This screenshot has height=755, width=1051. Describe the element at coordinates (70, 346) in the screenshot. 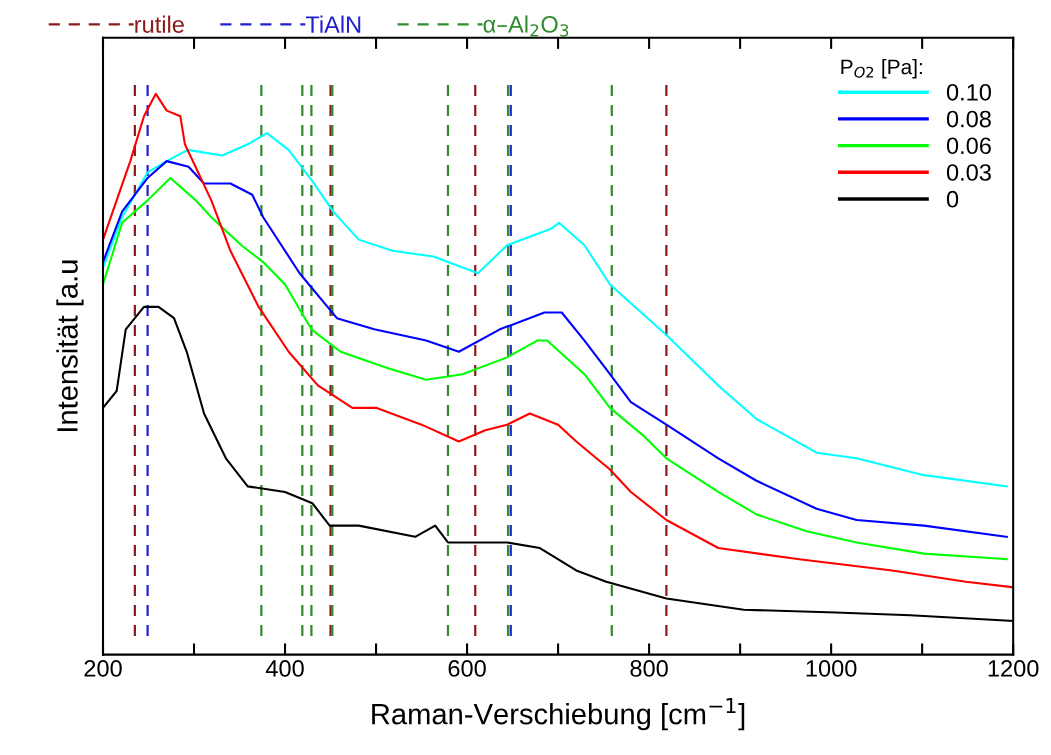

I see `y-axis-title: Intensität [a.u` at that location.